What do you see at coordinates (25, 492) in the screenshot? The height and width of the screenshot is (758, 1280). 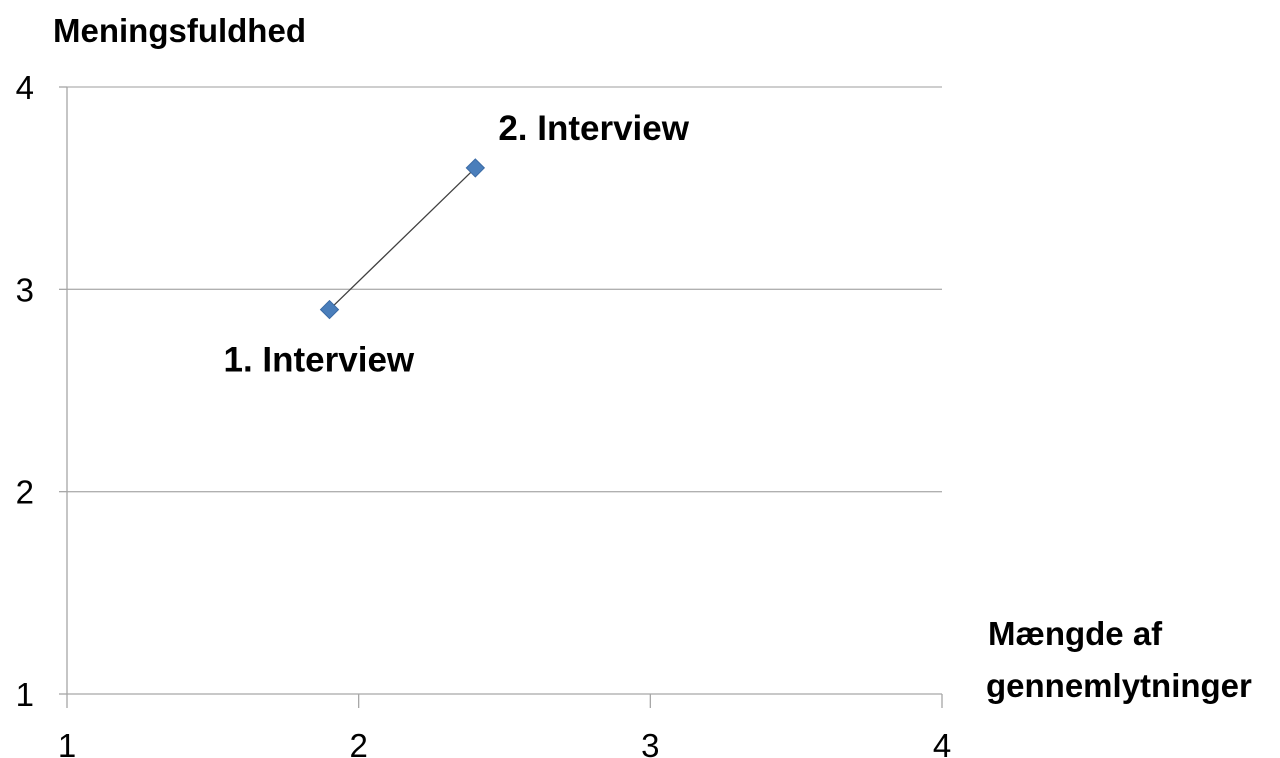 I see `y-tick-label-2: 2` at bounding box center [25, 492].